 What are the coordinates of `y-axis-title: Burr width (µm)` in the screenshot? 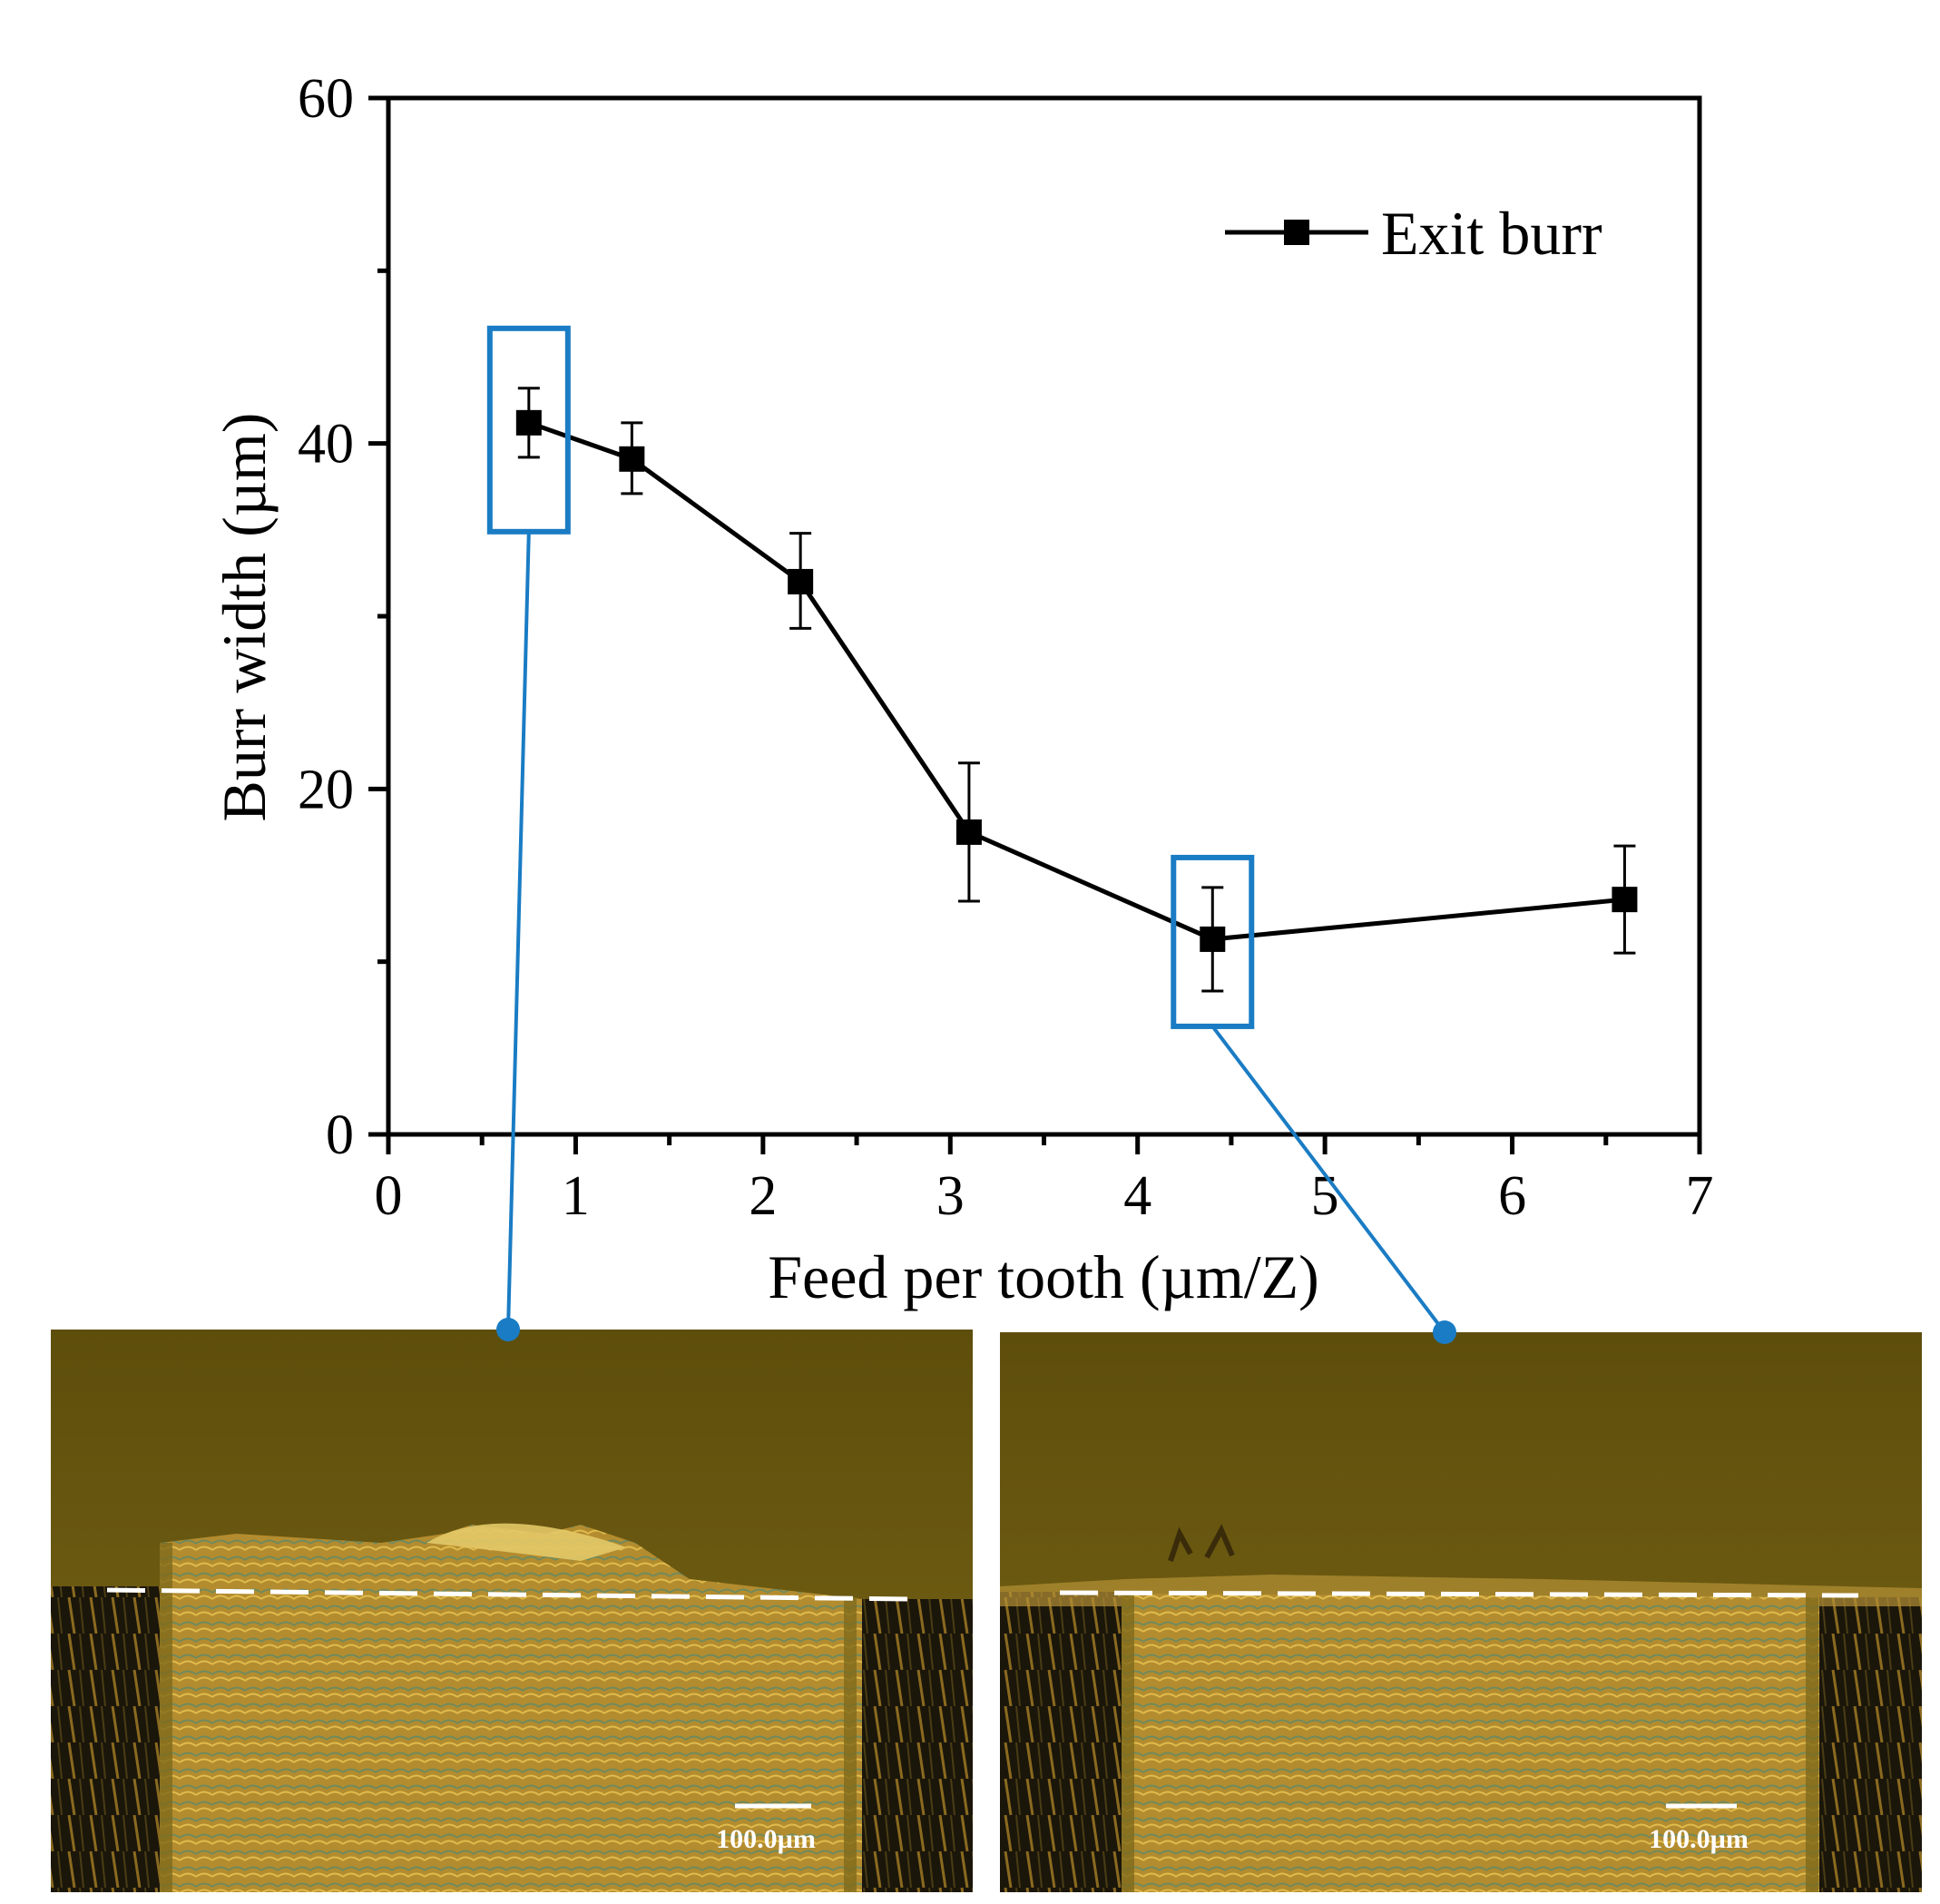 It's located at (245, 618).